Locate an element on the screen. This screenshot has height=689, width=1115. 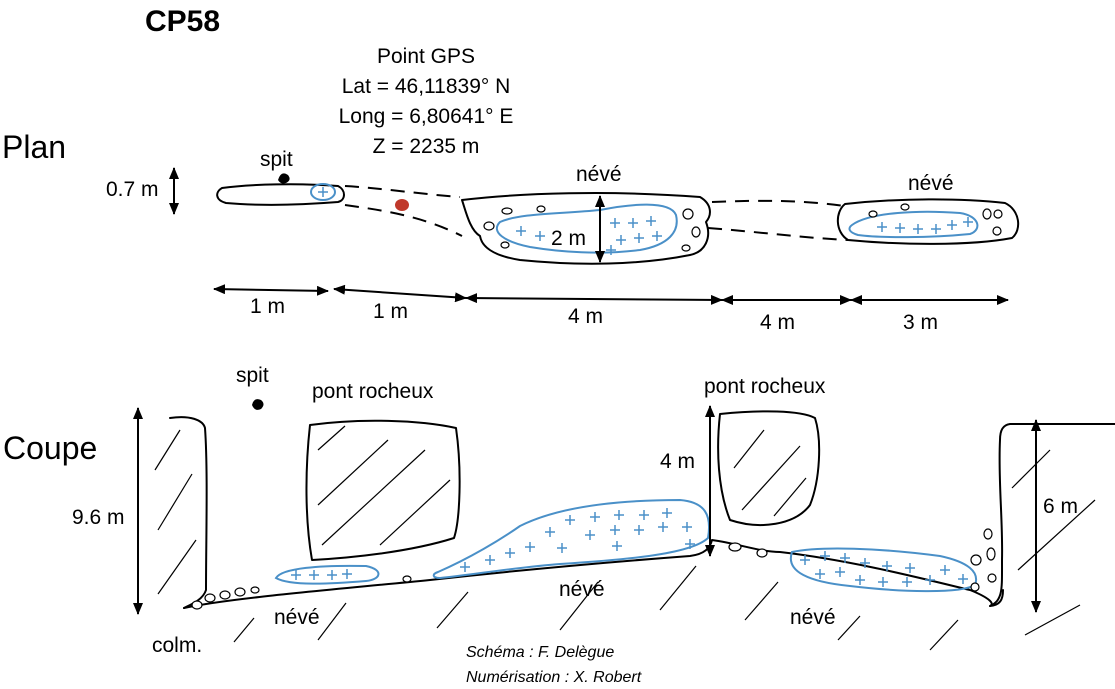
coupe-section-label: Coupe is located at coordinates (50, 448).